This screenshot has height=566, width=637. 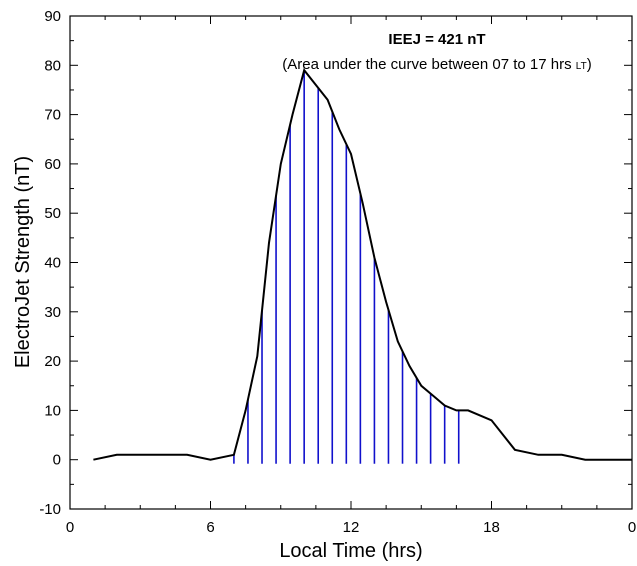 What do you see at coordinates (581, 66) in the screenshot?
I see `annotation-area-note-lt: LT` at bounding box center [581, 66].